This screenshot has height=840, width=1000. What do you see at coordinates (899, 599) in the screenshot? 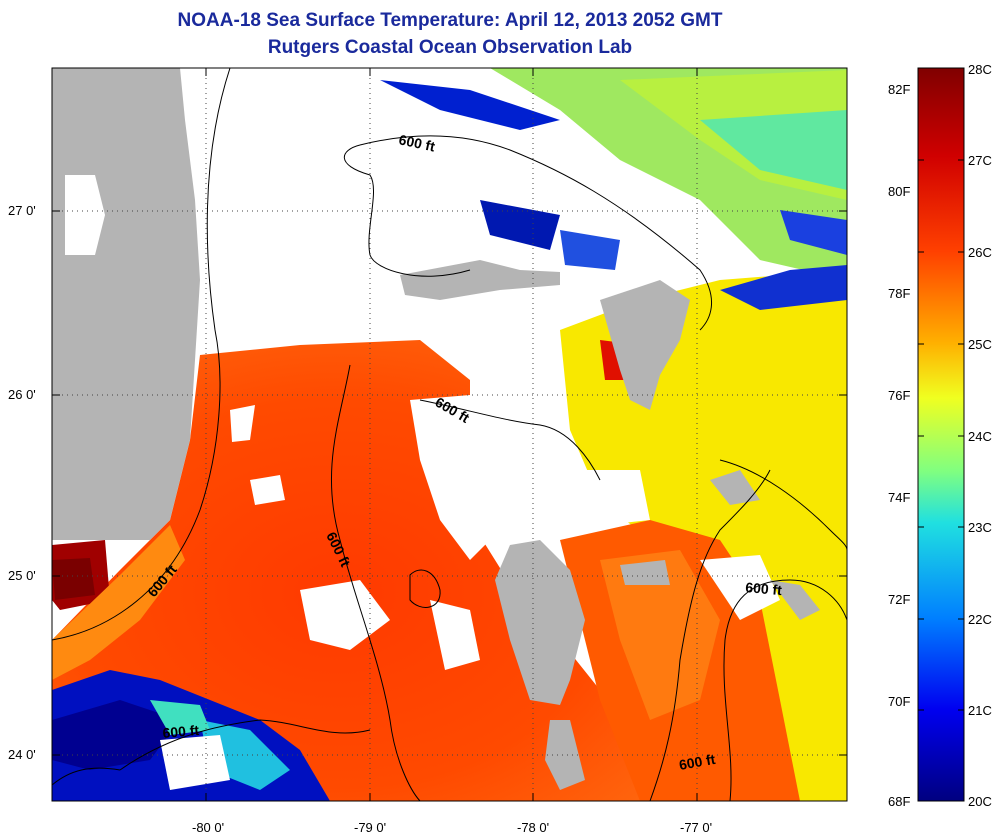
I see `colorbar-fahrenheit-label: 72F` at bounding box center [899, 599].